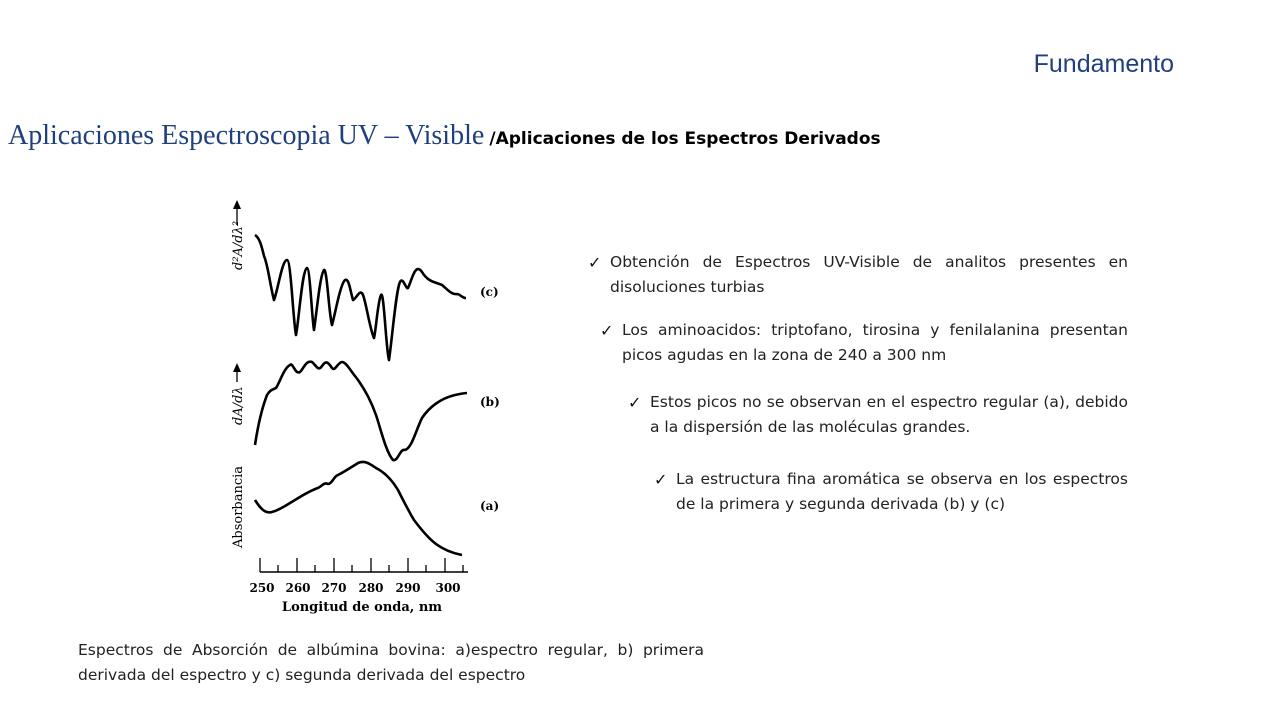  I want to click on curve-label-a: (a), so click(489, 506).